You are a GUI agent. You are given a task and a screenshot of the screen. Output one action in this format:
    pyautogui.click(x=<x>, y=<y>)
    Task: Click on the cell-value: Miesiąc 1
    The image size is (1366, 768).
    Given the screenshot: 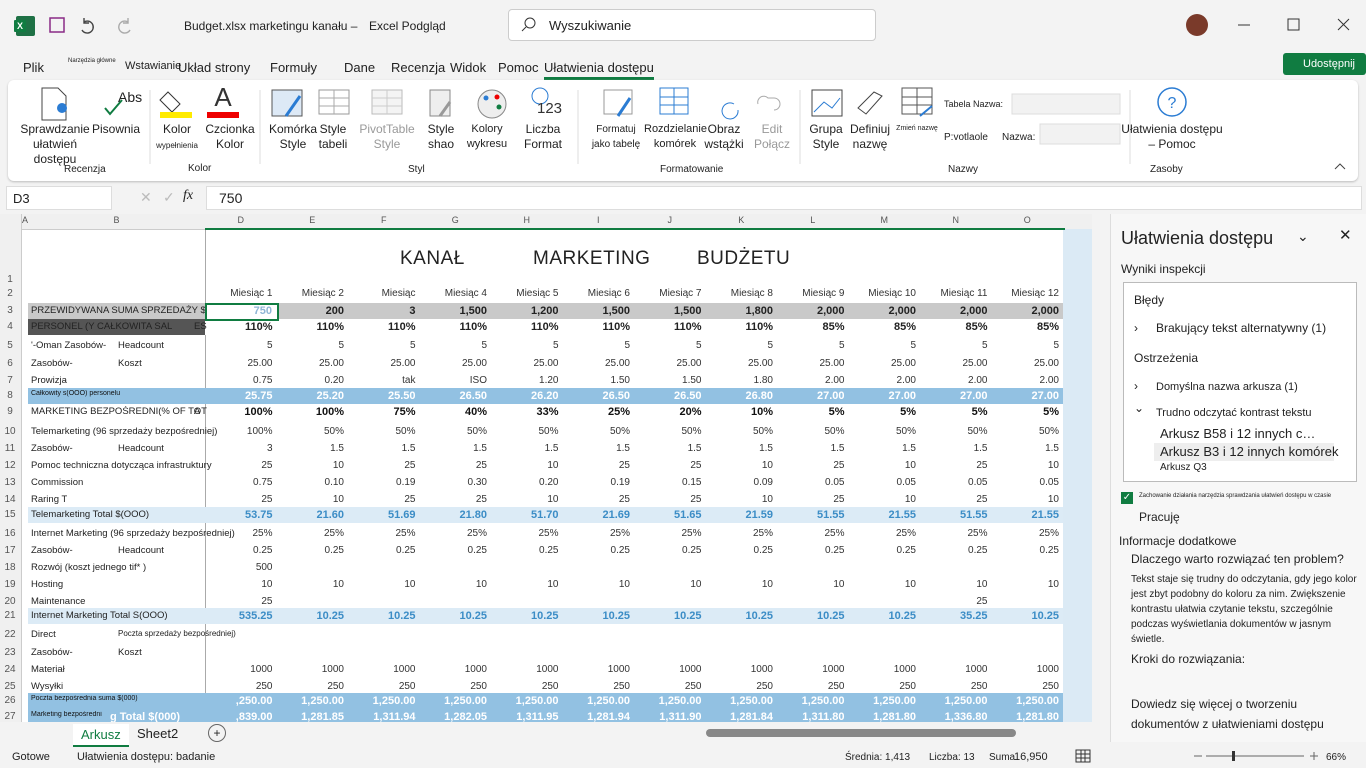 What is the action you would take?
    pyautogui.click(x=251, y=293)
    